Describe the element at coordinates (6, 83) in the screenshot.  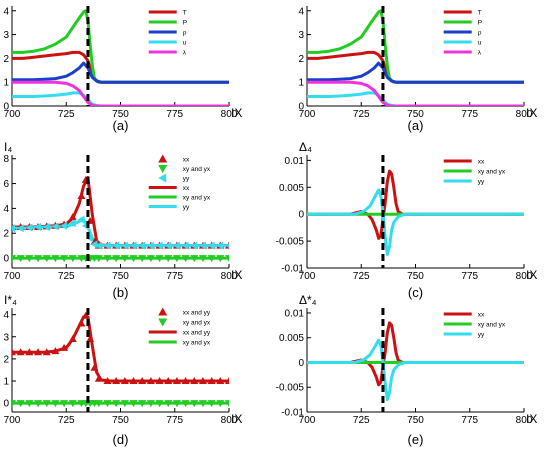
I see `y-tick-label: 1` at that location.